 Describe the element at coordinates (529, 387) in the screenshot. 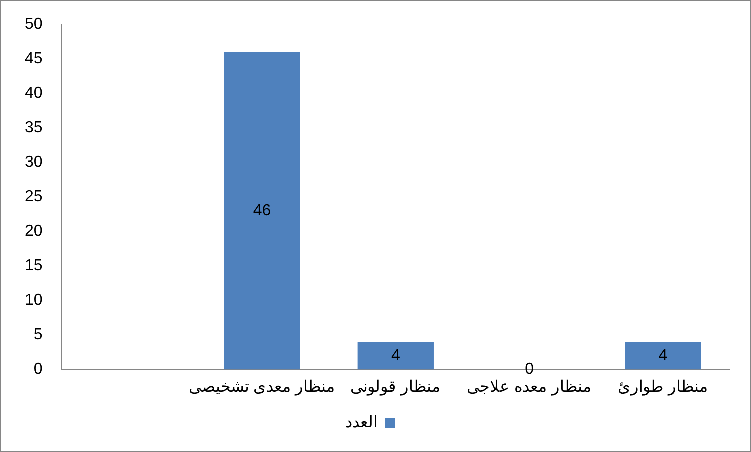

I see `x-tick-label: منظار معده علاجی` at that location.